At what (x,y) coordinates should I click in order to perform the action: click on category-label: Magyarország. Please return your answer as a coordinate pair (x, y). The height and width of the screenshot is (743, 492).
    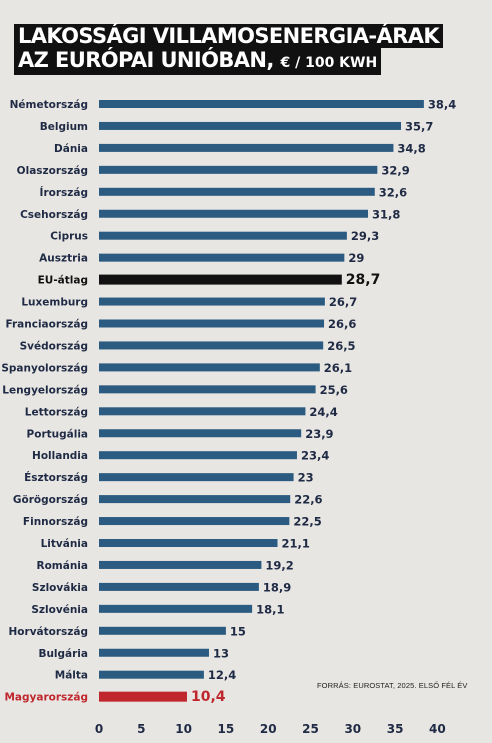
    Looking at the image, I should click on (46, 698).